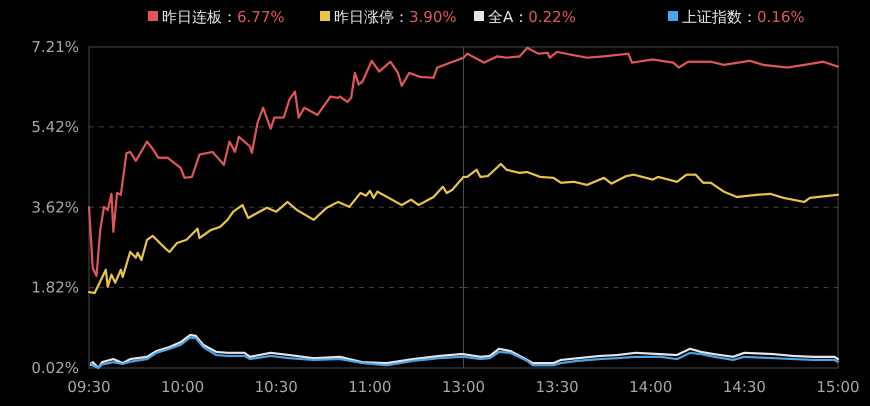 Image resolution: width=870 pixels, height=406 pixels. What do you see at coordinates (395, 17) in the screenshot?
I see `legend-label: 昨日涨停：3.90%` at bounding box center [395, 17].